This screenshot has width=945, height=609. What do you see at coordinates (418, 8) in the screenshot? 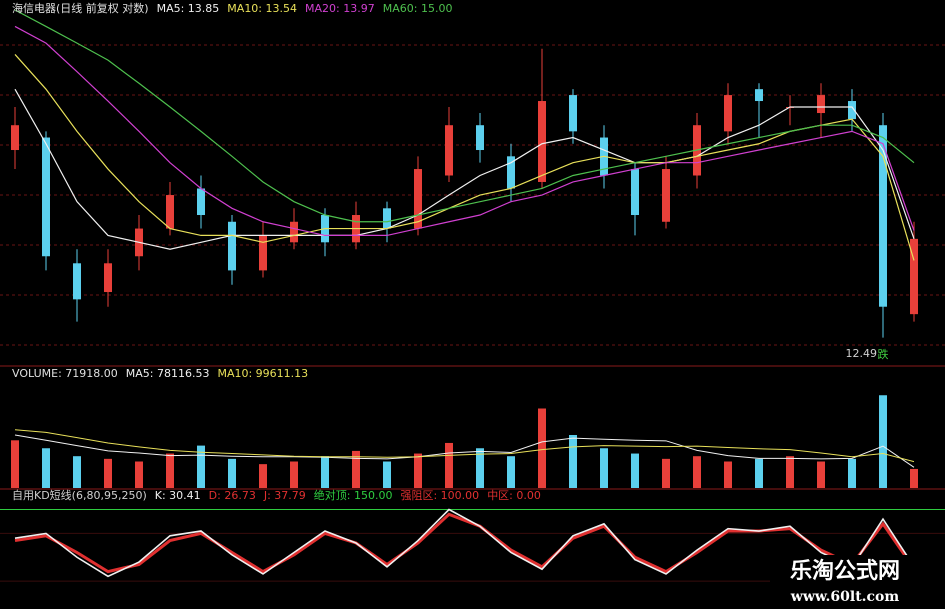
I see `ma-legend: MA60: 15.00` at bounding box center [418, 8].